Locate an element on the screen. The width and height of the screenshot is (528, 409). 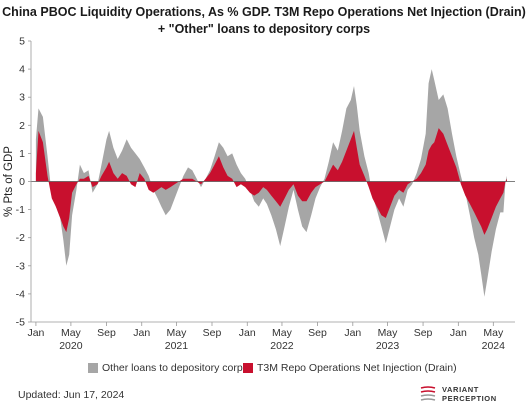
y-tick-label: 5 is located at coordinates (22, 42).